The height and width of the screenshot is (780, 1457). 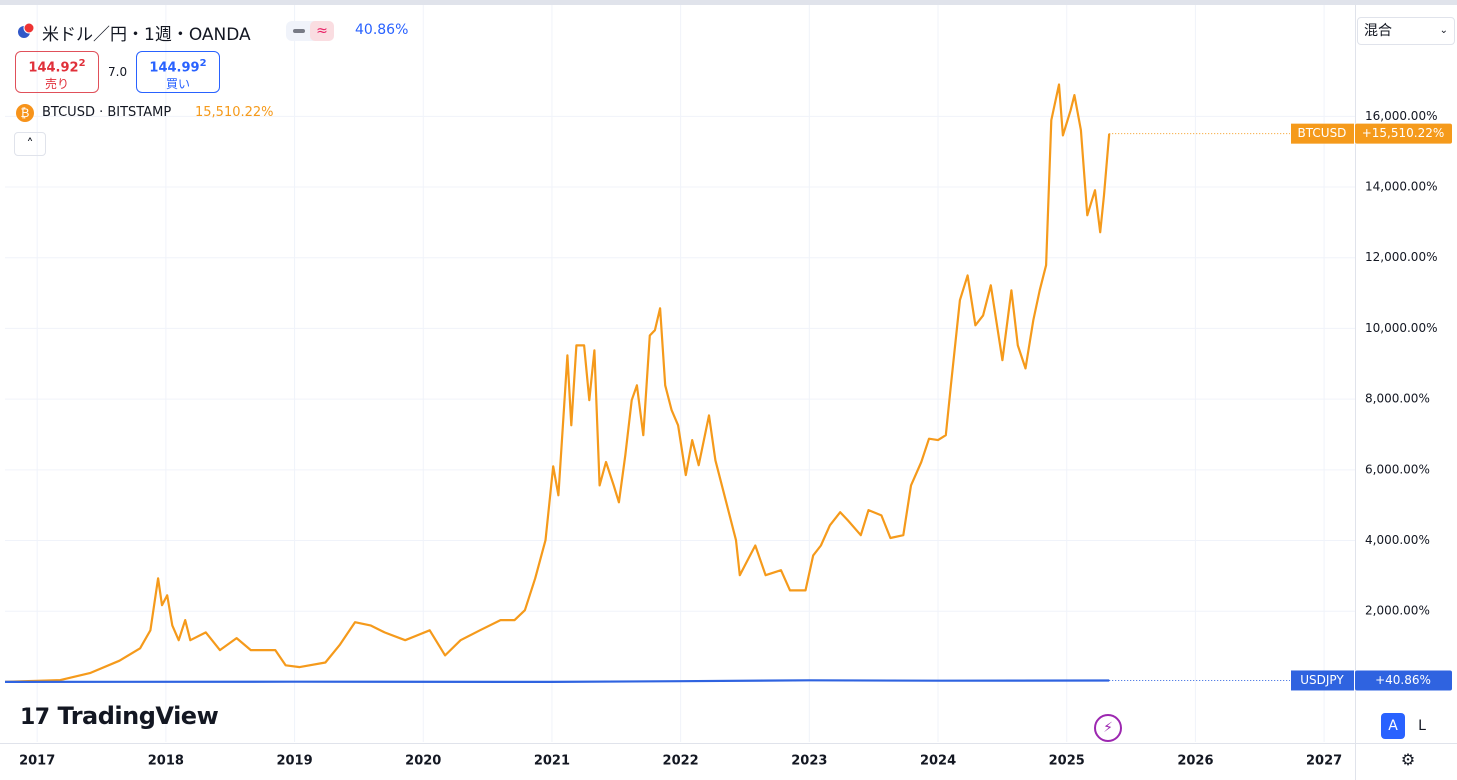 I want to click on x-tick-label: 2022, so click(x=681, y=761).